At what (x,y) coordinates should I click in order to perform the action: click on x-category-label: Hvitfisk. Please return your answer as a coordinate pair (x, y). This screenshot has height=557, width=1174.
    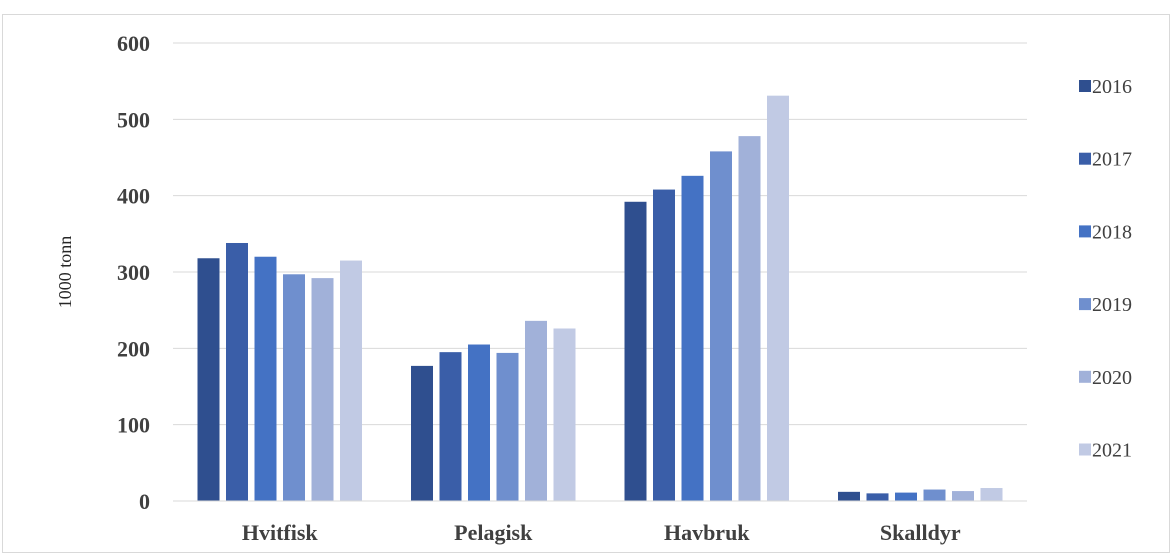
    Looking at the image, I should click on (280, 532).